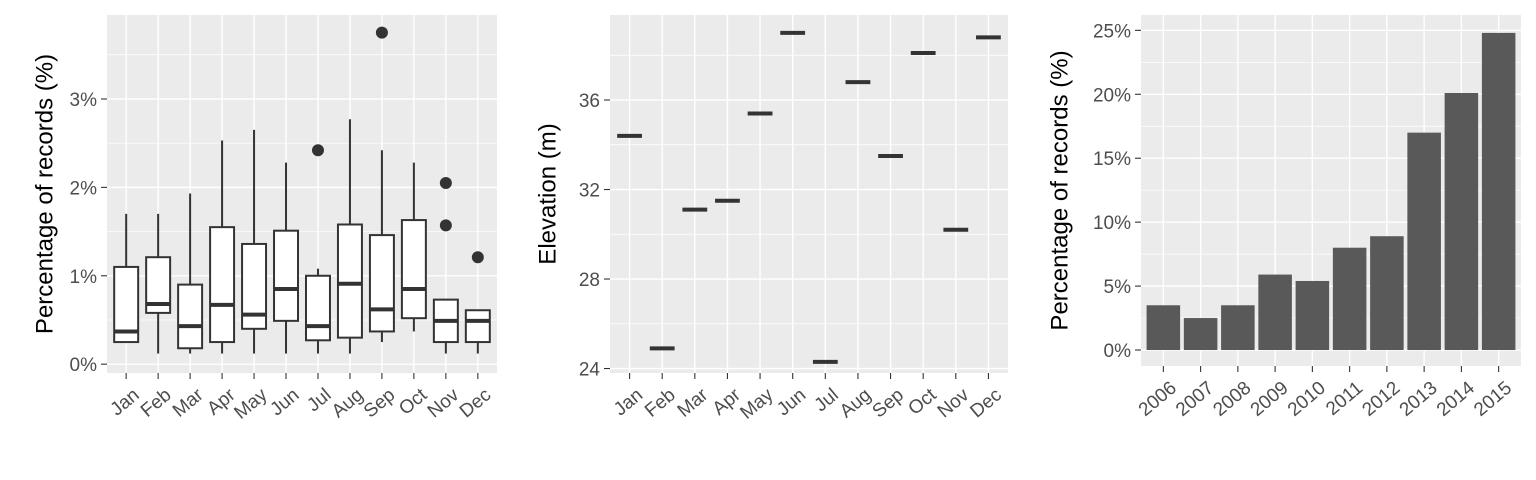  What do you see at coordinates (1112, 159) in the screenshot?
I see `y-tick-label: 15%` at bounding box center [1112, 159].